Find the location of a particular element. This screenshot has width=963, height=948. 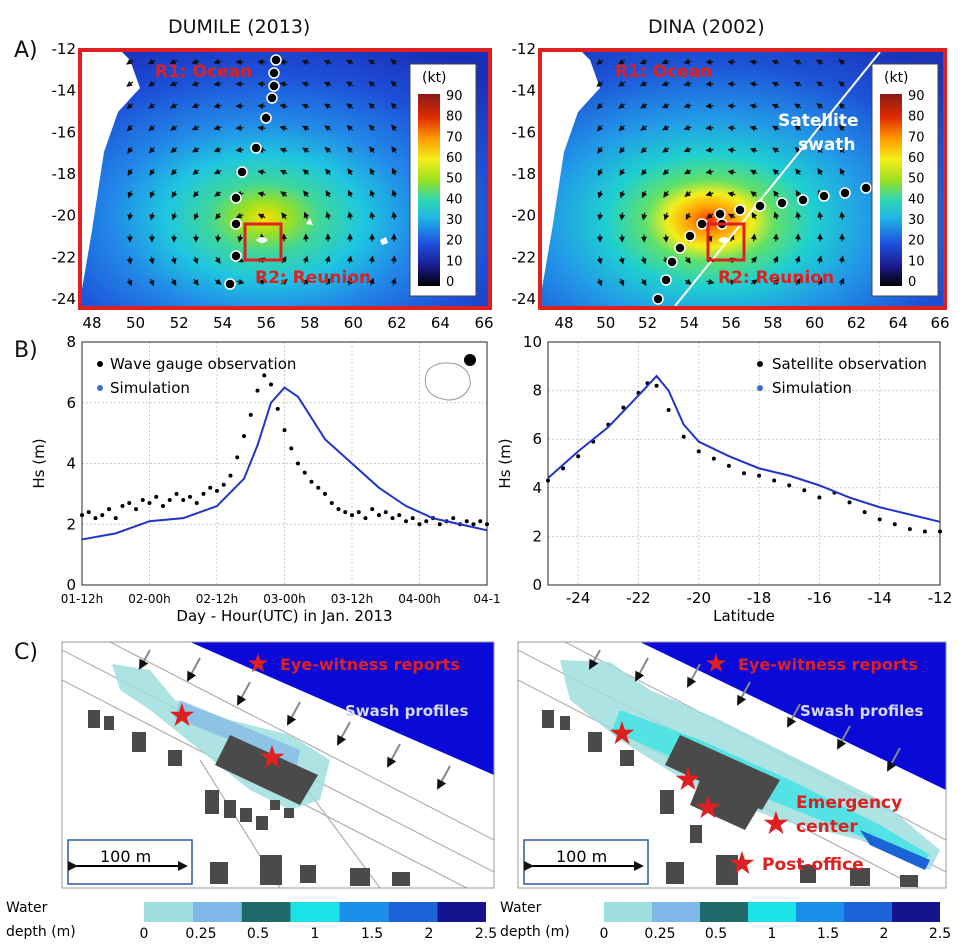

map-frame-left is located at coordinates (285, 179).